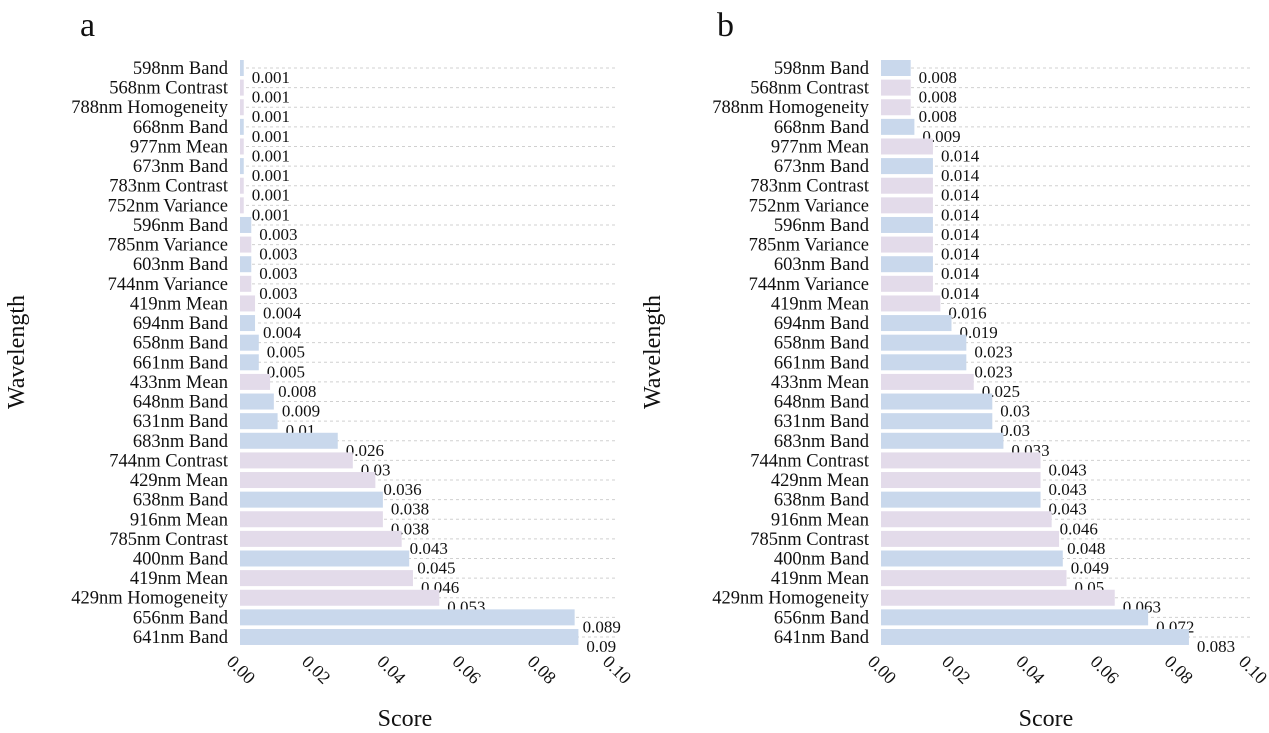 Image resolution: width=1269 pixels, height=733 pixels. What do you see at coordinates (1252, 669) in the screenshot?
I see `x-tick-label: 0.10` at bounding box center [1252, 669].